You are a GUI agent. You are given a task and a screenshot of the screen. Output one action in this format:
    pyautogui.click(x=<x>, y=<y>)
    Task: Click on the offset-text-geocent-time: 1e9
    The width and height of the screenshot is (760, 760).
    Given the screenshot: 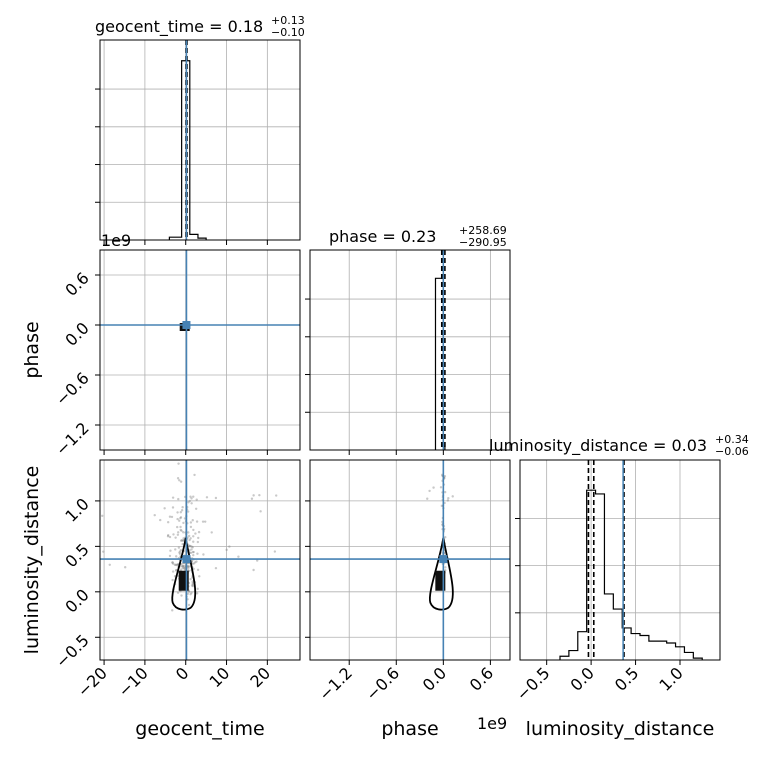 What is the action you would take?
    pyautogui.click(x=116, y=240)
    